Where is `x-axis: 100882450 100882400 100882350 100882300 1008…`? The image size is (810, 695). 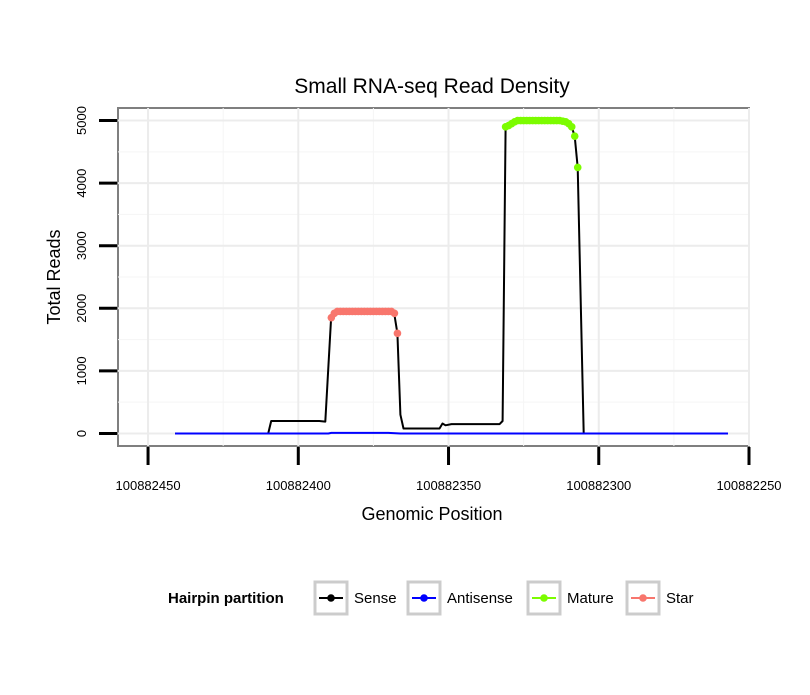
x-axis: 100882450 100882400 100882350 100882300 1008… is located at coordinates (449, 470).